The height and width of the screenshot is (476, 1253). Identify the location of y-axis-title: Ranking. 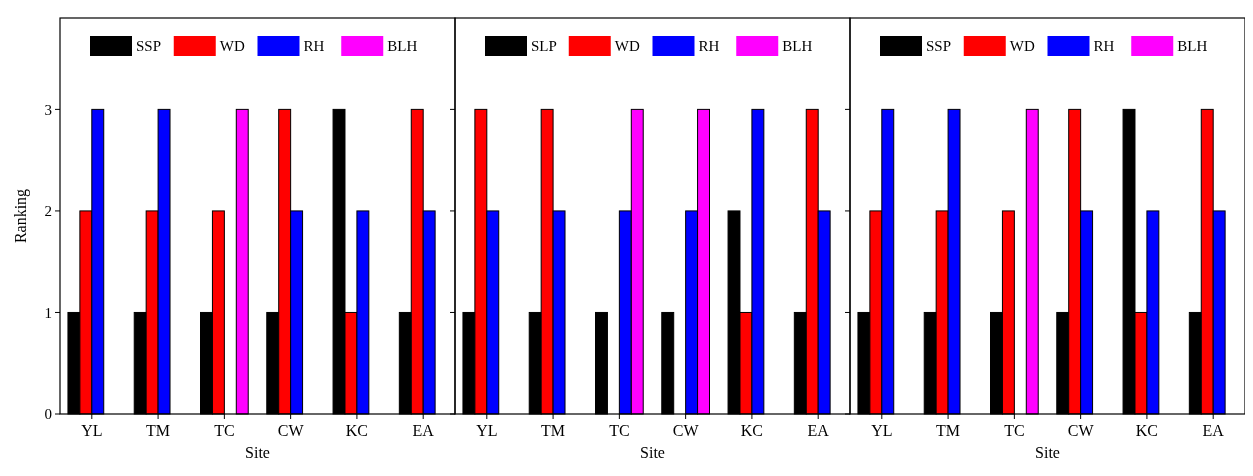
(21, 216).